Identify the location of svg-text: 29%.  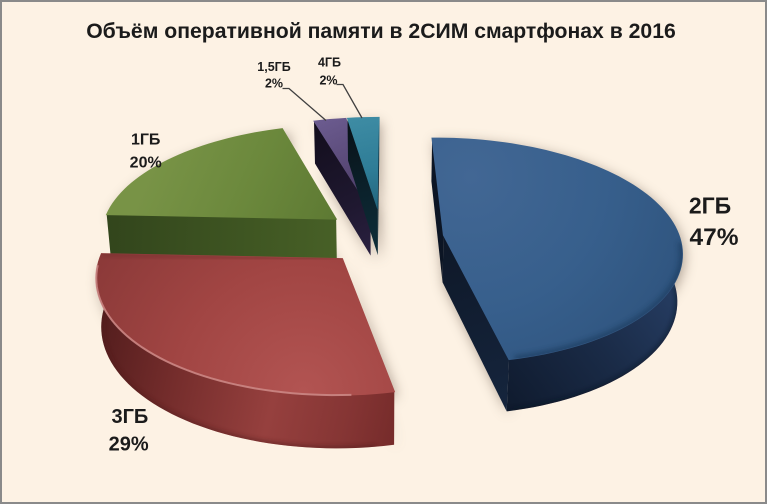
(129, 445).